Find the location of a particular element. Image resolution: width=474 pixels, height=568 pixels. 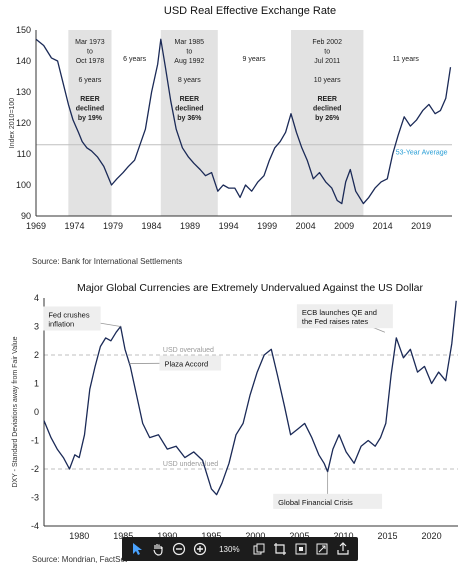

callout-text: Global Financial Crisis is located at coordinates (315, 502).